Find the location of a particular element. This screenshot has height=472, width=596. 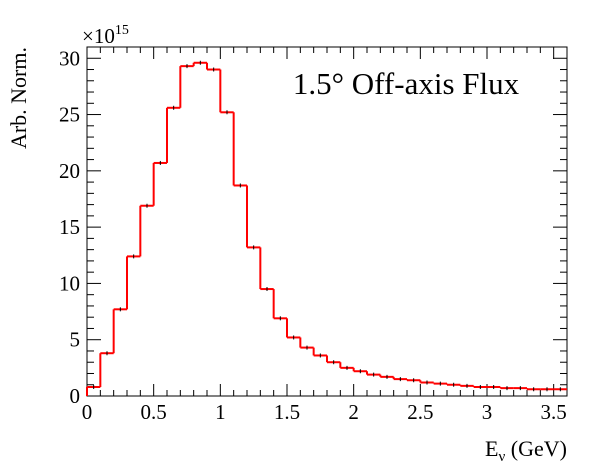

y-exponent: ×10¹⁵ is located at coordinates (105, 35).